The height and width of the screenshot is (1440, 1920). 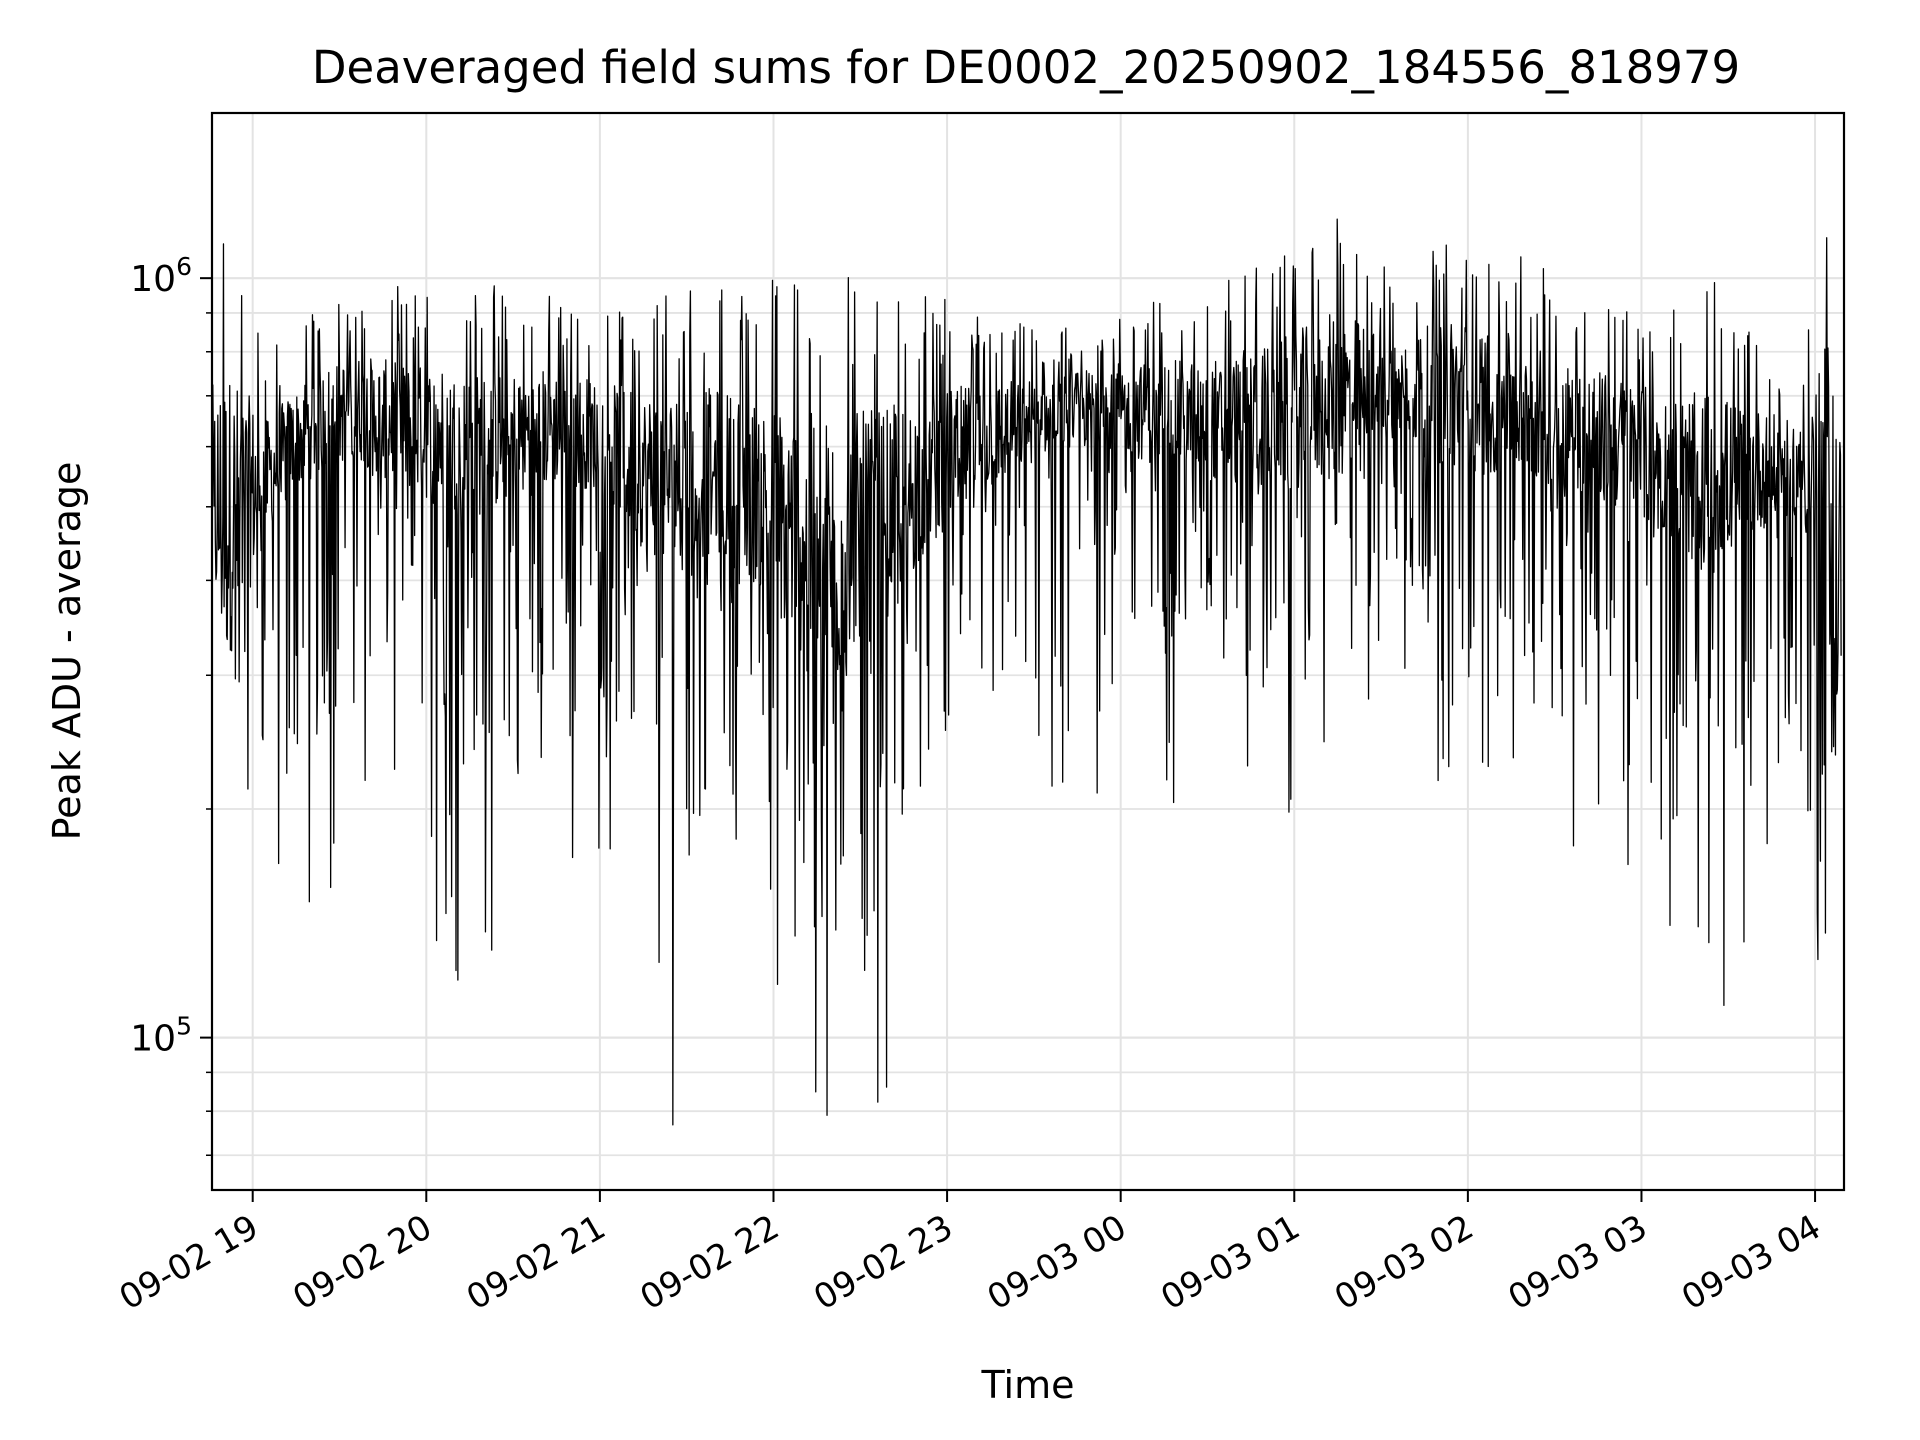 What do you see at coordinates (161, 1036) in the screenshot?
I see `y-tick-label: 10⁵` at bounding box center [161, 1036].